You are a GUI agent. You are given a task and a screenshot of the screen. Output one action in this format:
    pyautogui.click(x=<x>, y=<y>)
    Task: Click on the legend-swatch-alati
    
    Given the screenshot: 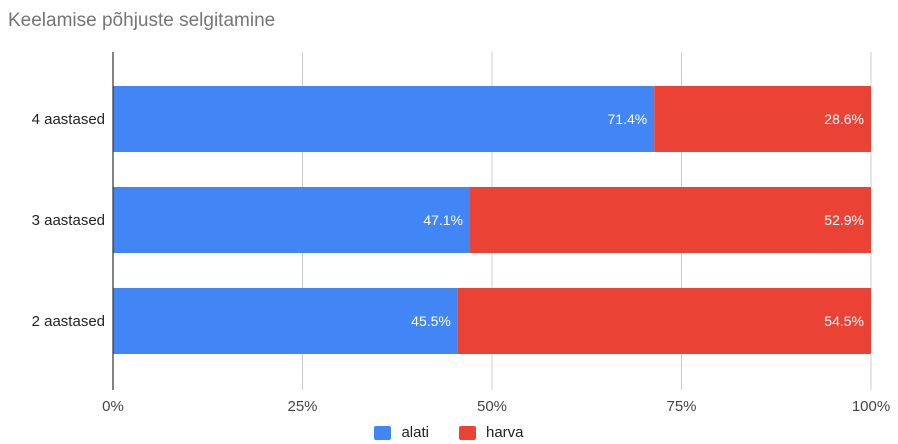 What is the action you would take?
    pyautogui.click(x=383, y=432)
    